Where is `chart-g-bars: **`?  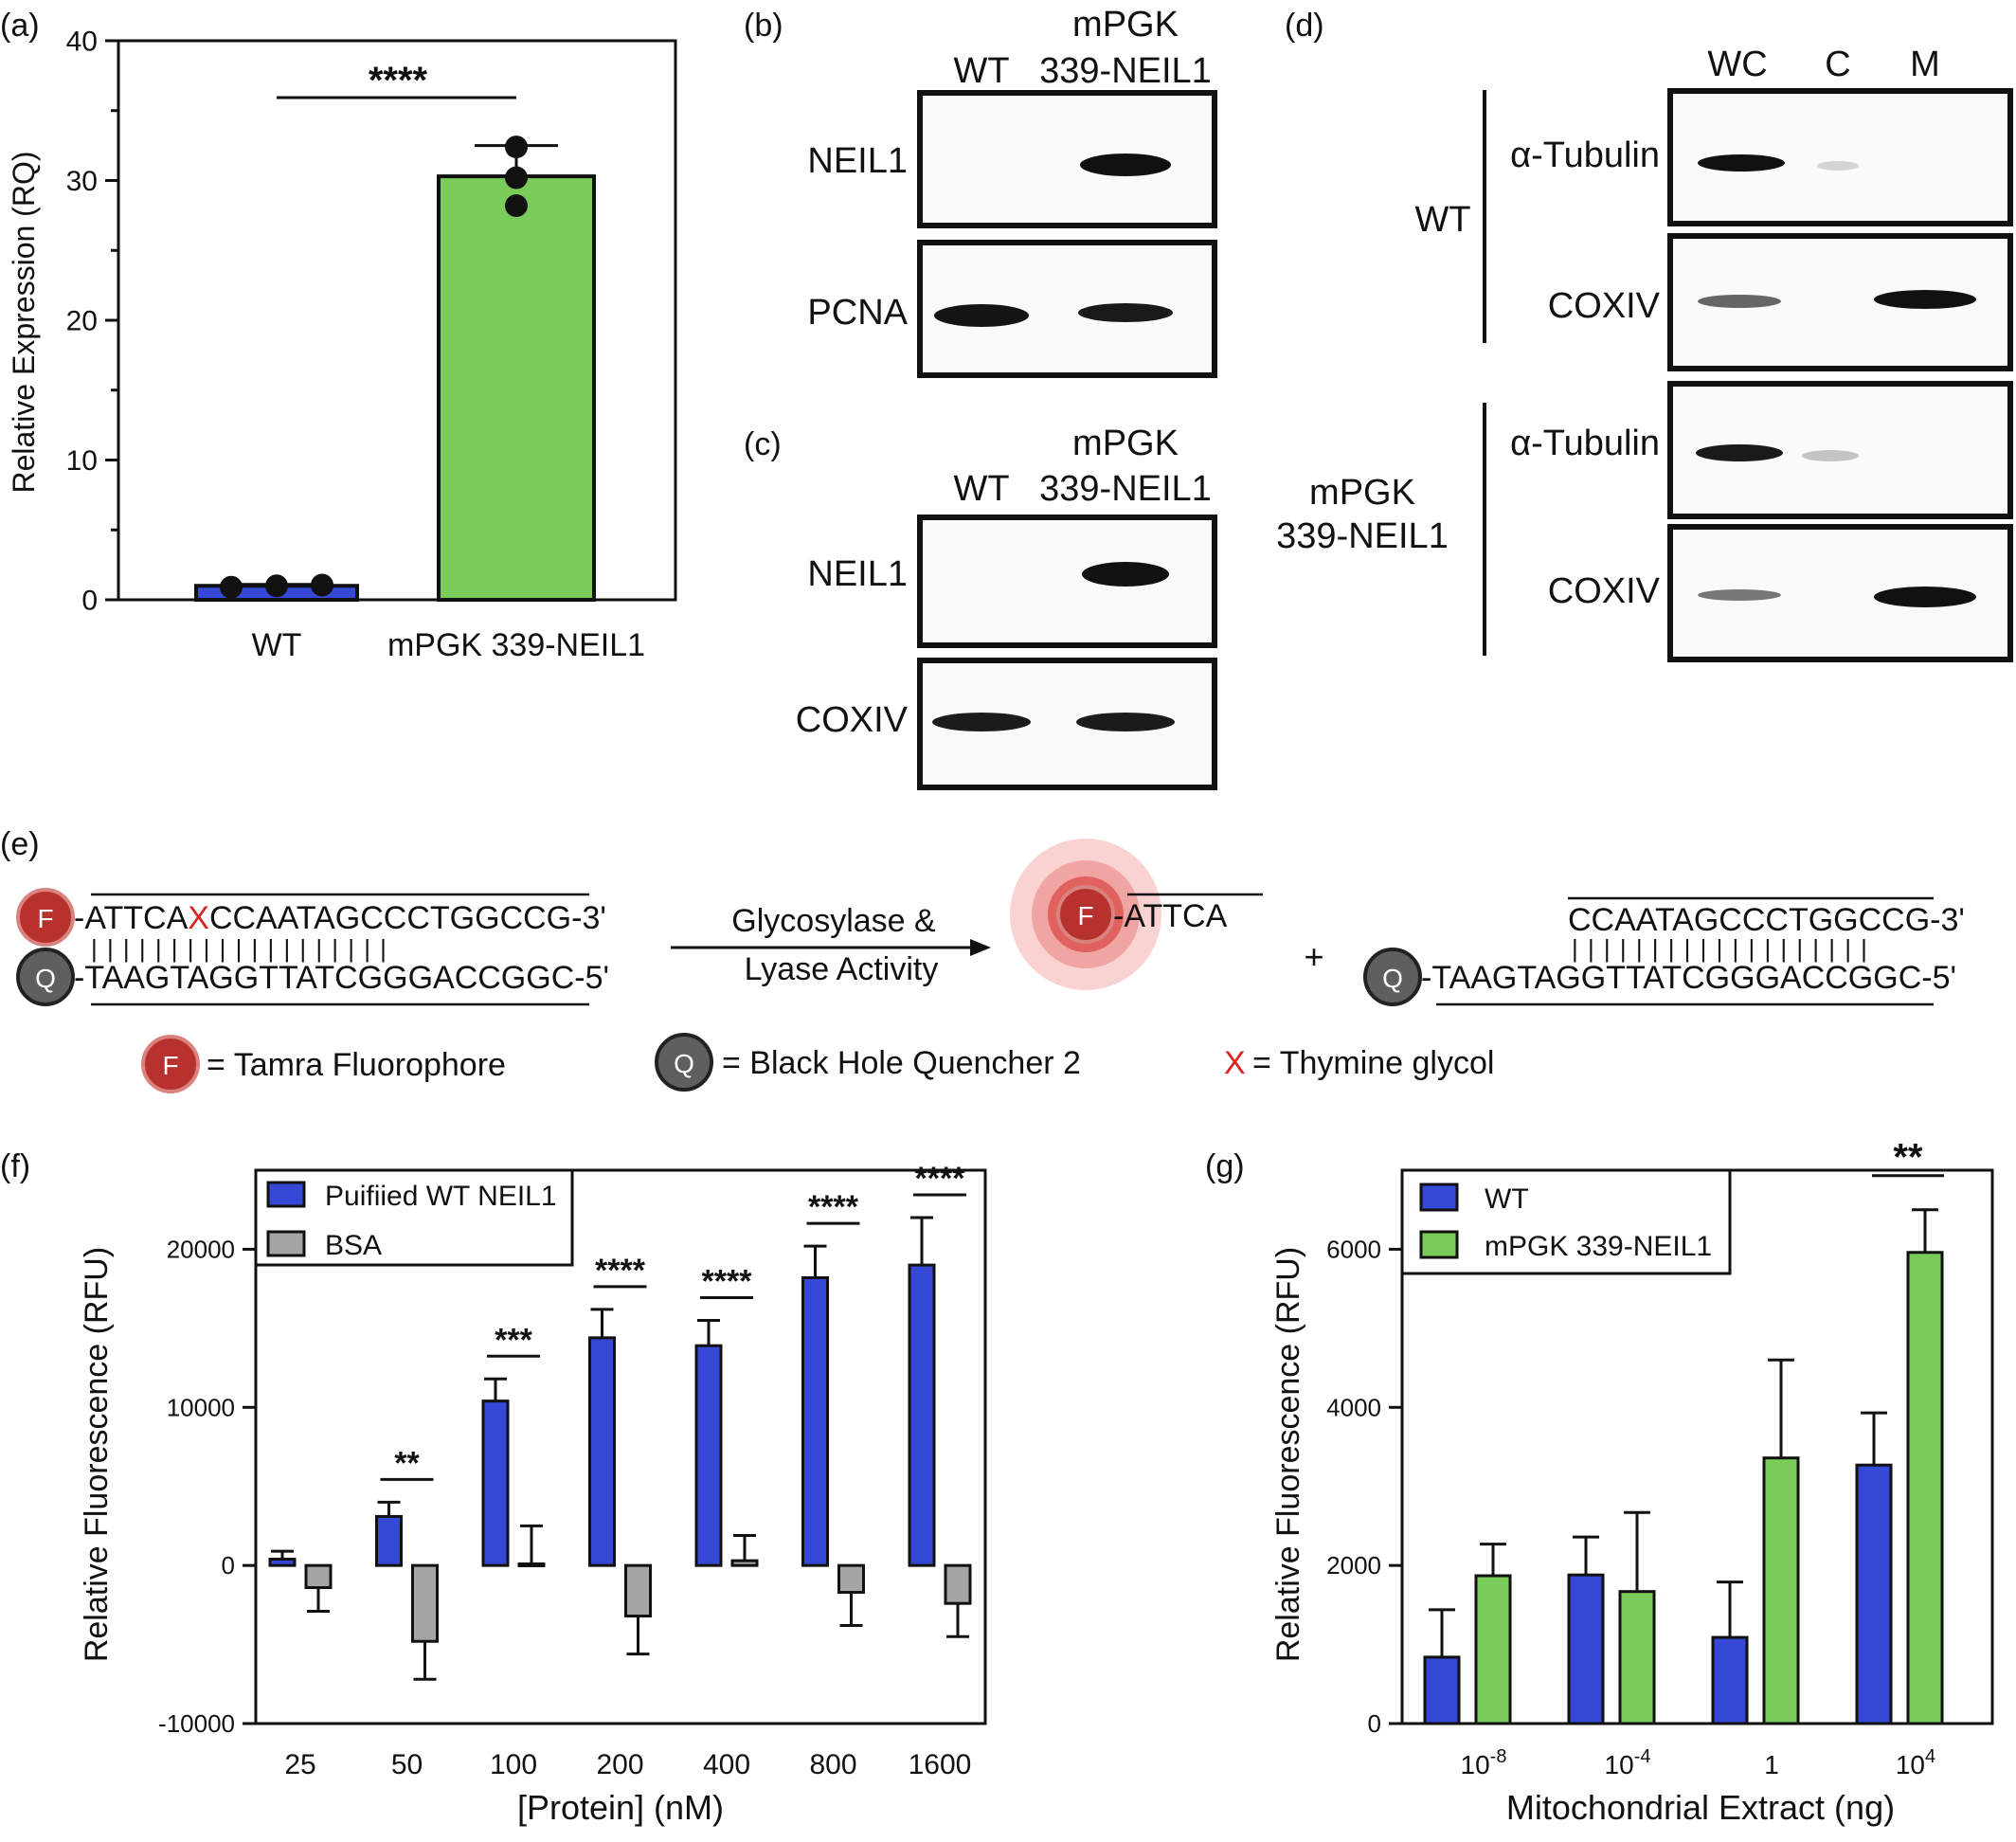
chart-g-bars: ** is located at coordinates (1683, 1431).